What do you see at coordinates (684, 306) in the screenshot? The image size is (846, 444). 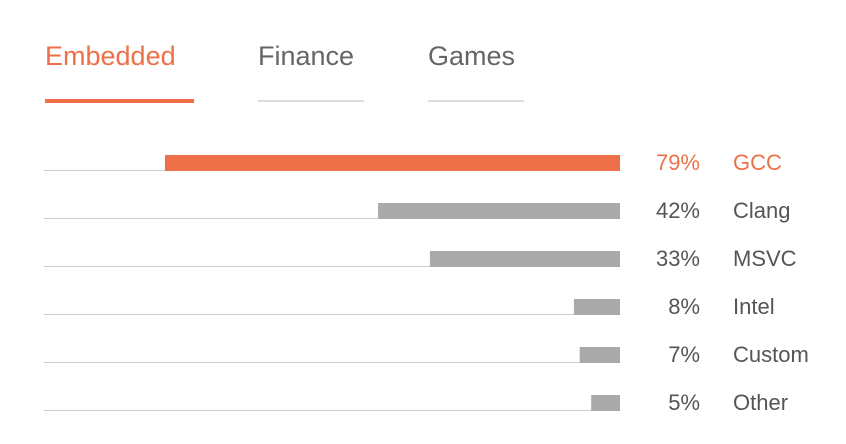 I see `value-label: 8%` at bounding box center [684, 306].